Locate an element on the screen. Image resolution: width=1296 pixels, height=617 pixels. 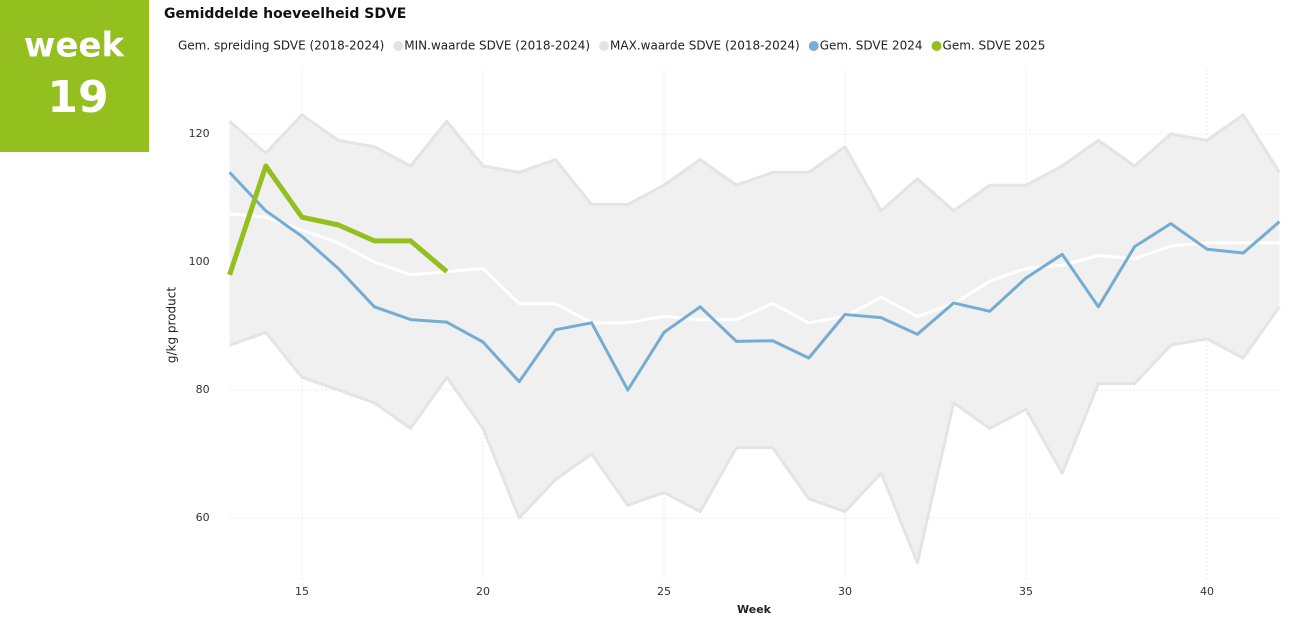
y-tick-label: 80 is located at coordinates (203, 389).